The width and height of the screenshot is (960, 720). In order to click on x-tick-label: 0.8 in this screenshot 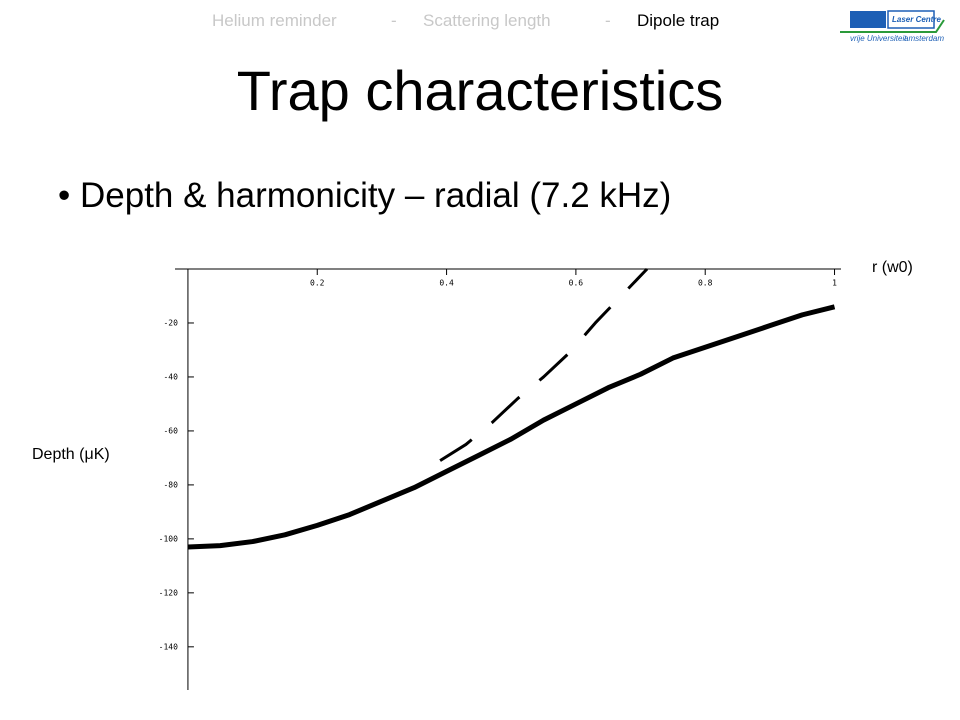, I will do `click(705, 283)`.